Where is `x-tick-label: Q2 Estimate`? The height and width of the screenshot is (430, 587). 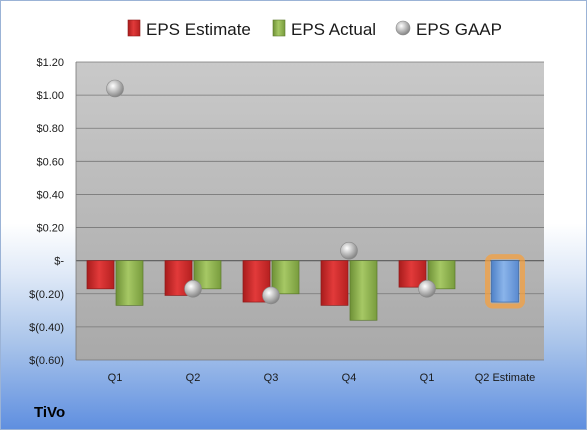 x-tick-label: Q2 Estimate is located at coordinates (505, 378).